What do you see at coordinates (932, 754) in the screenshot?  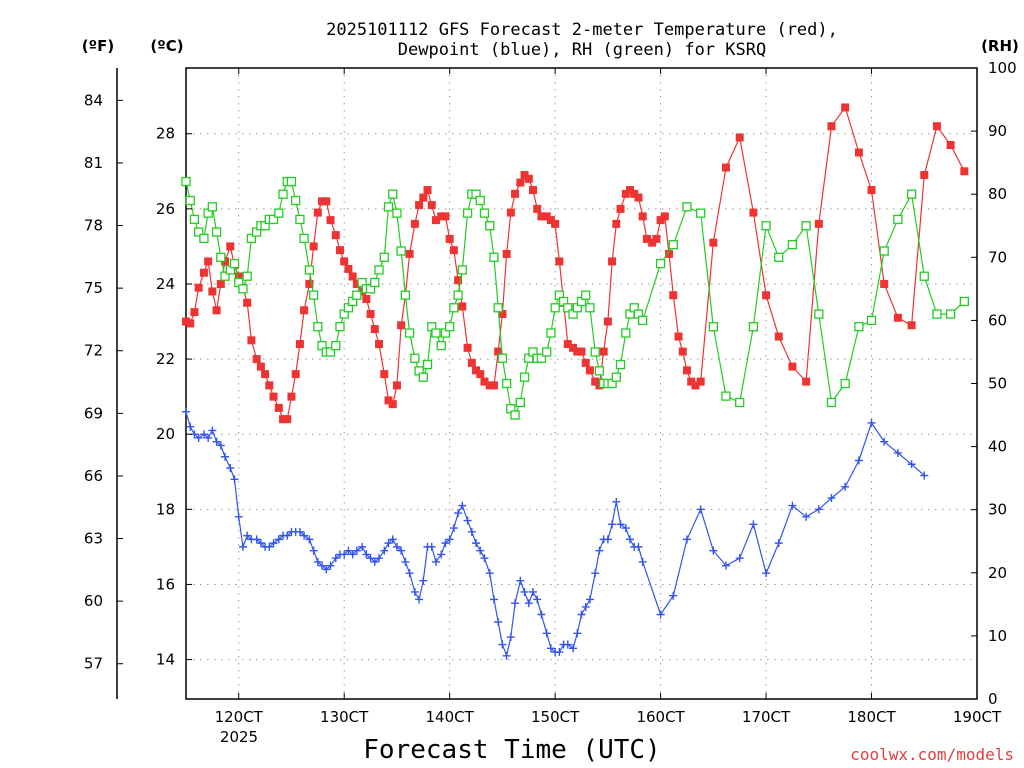 I see `source-credit: coolwx.com/models` at bounding box center [932, 754].